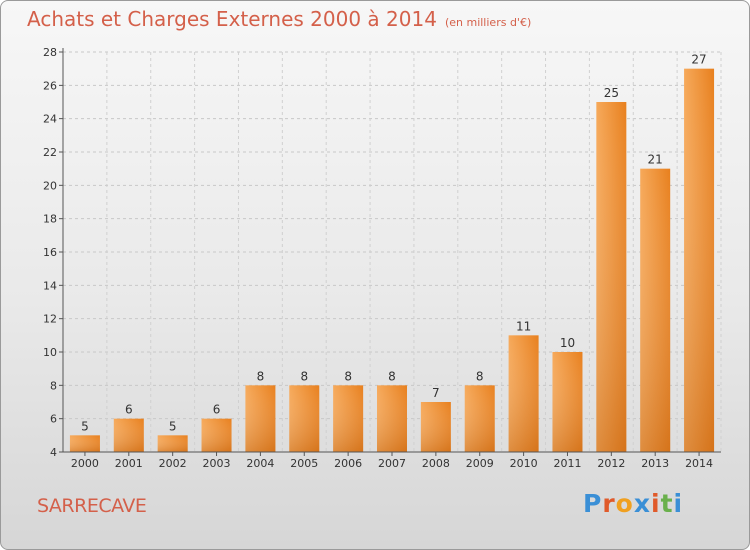  I want to click on x-tick-label: 2004, so click(260, 463).